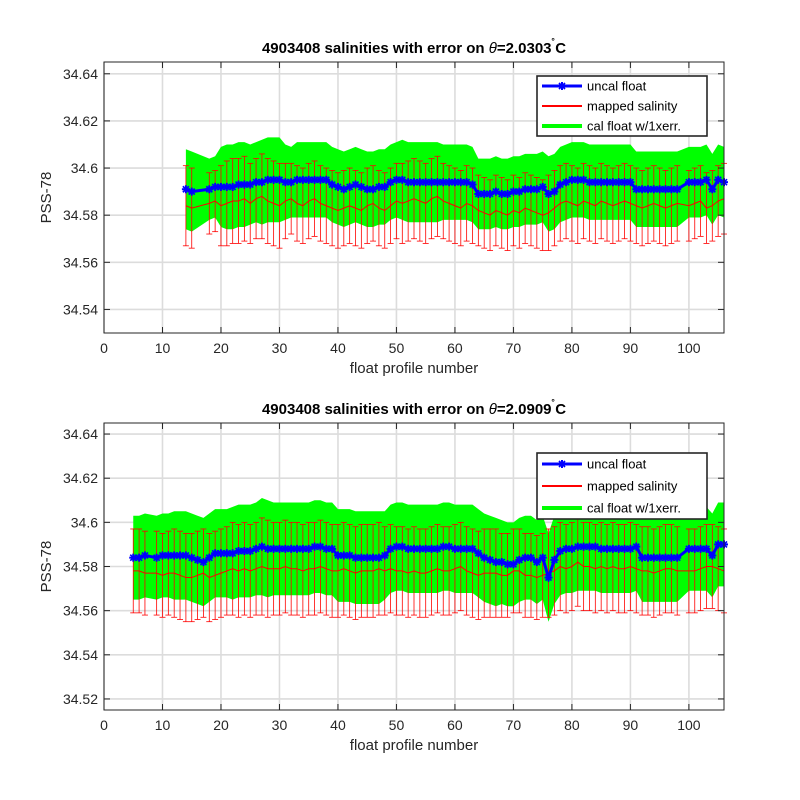  What do you see at coordinates (104, 725) in the screenshot?
I see `x-tick-label: 0` at bounding box center [104, 725].